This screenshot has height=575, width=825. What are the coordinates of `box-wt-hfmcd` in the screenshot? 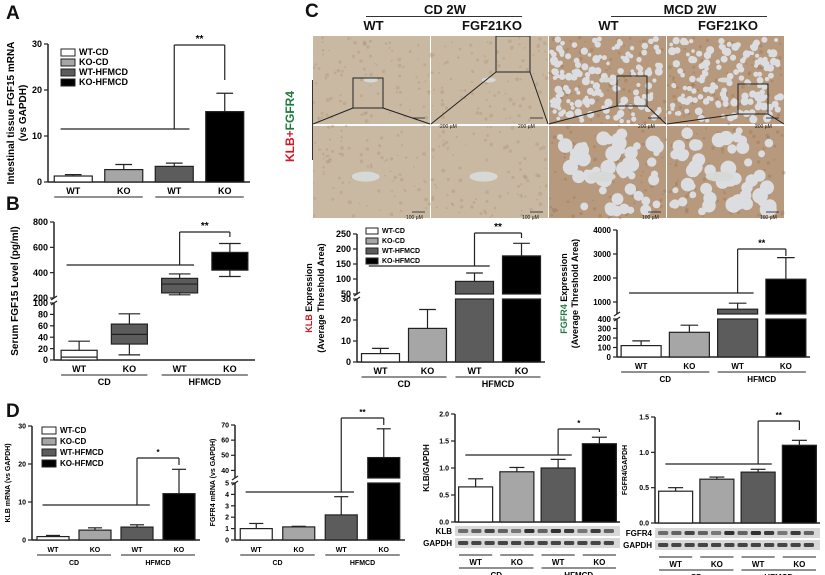 It's located at (180, 284).